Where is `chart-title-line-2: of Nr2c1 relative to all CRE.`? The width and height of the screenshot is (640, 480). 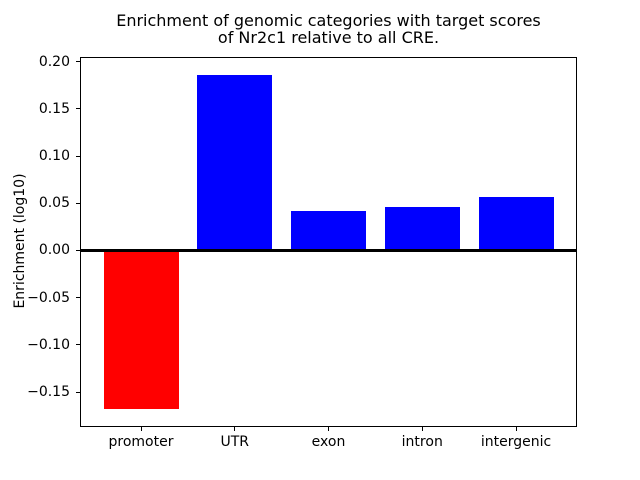
chart-title-line-2: of Nr2c1 relative to all CRE. is located at coordinates (328, 37).